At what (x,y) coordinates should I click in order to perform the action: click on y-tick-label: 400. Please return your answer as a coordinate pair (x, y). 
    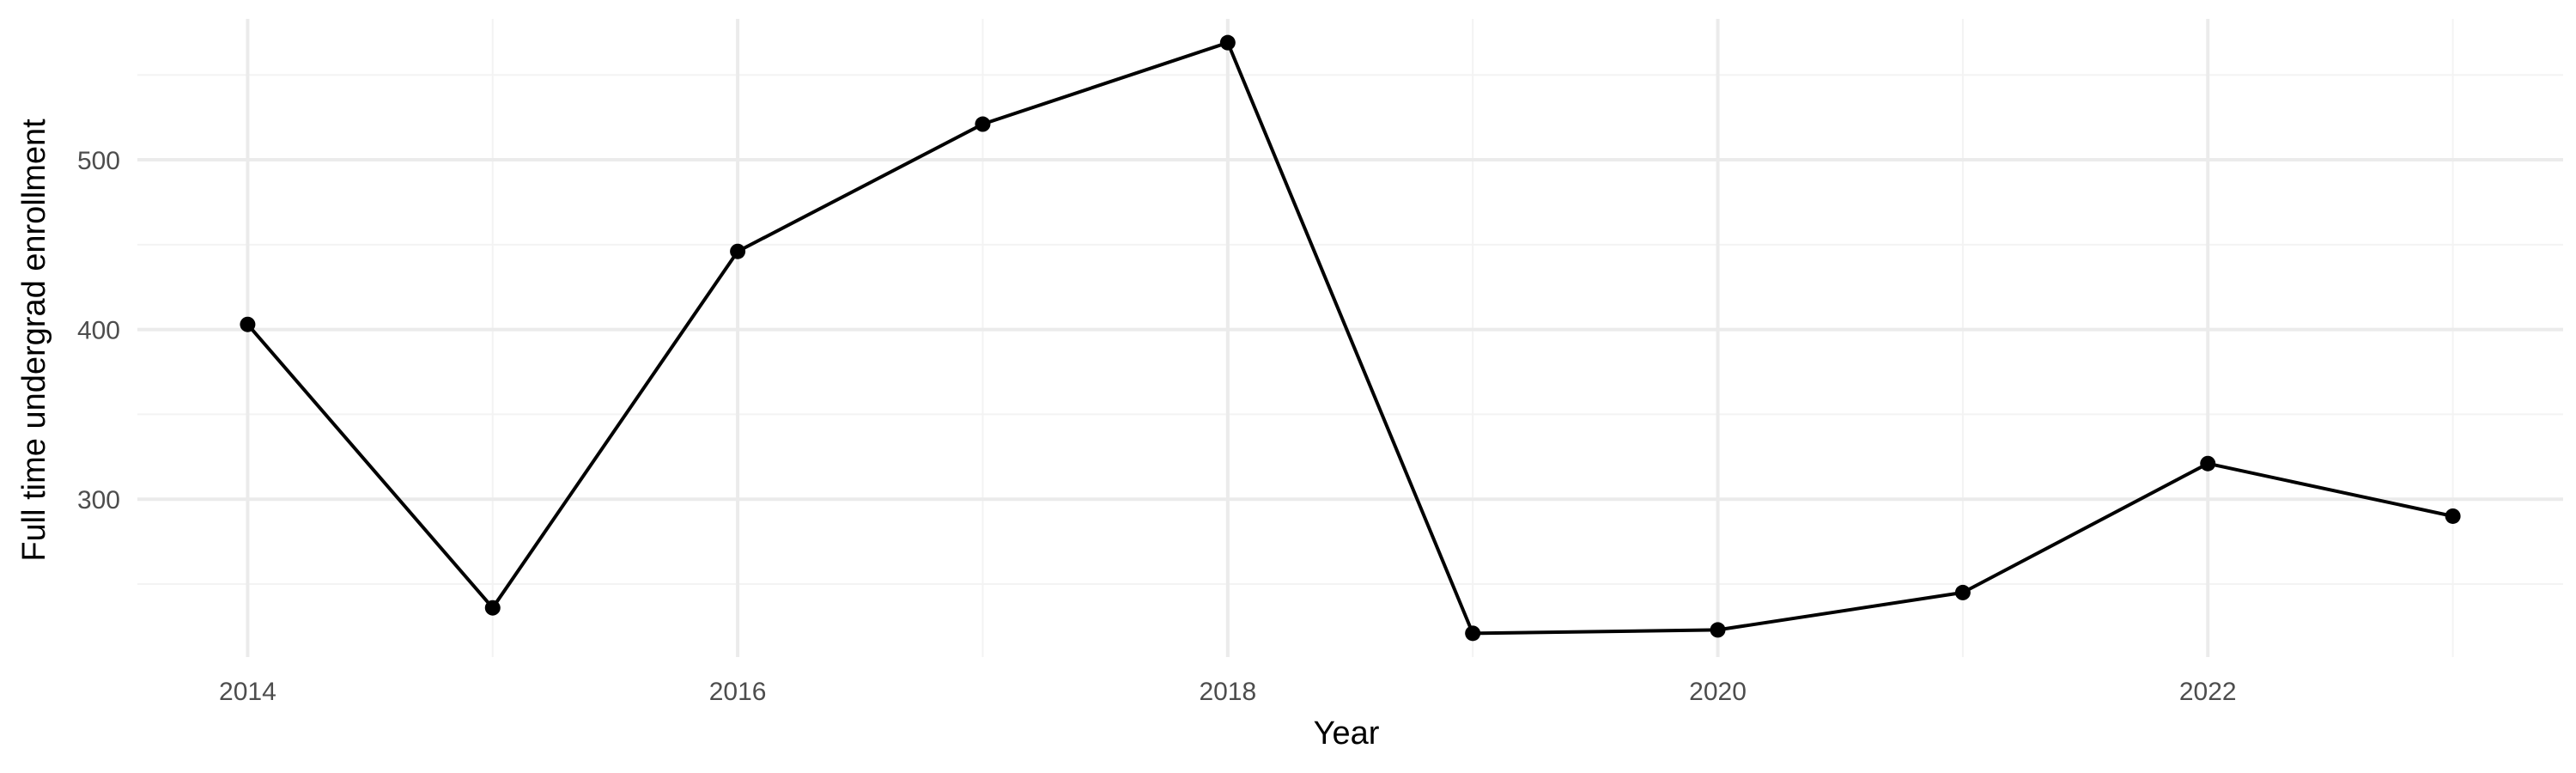
    Looking at the image, I should click on (98, 331).